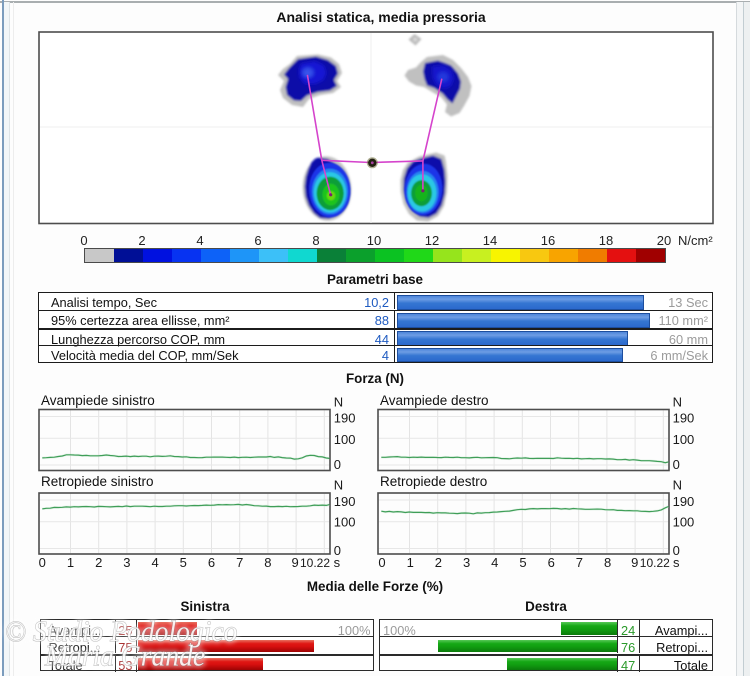 This screenshot has width=750, height=676. What do you see at coordinates (124, 655) in the screenshot?
I see `svg-text: Maria Grande` at bounding box center [124, 655].